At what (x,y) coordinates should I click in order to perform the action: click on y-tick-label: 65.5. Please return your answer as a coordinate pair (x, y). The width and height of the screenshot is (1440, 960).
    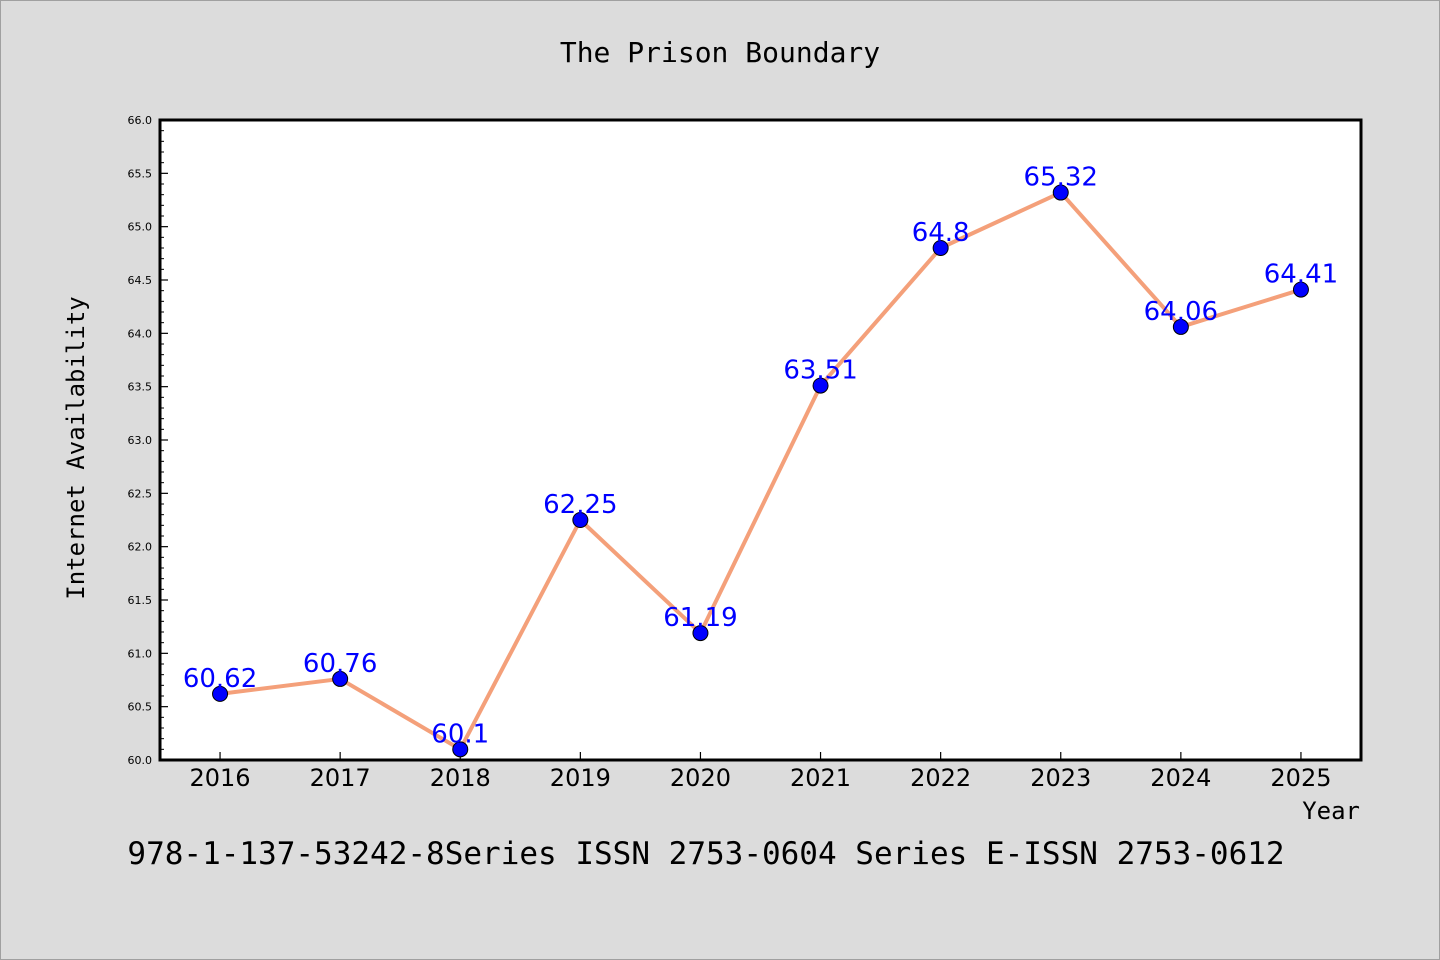
    Looking at the image, I should click on (140, 173).